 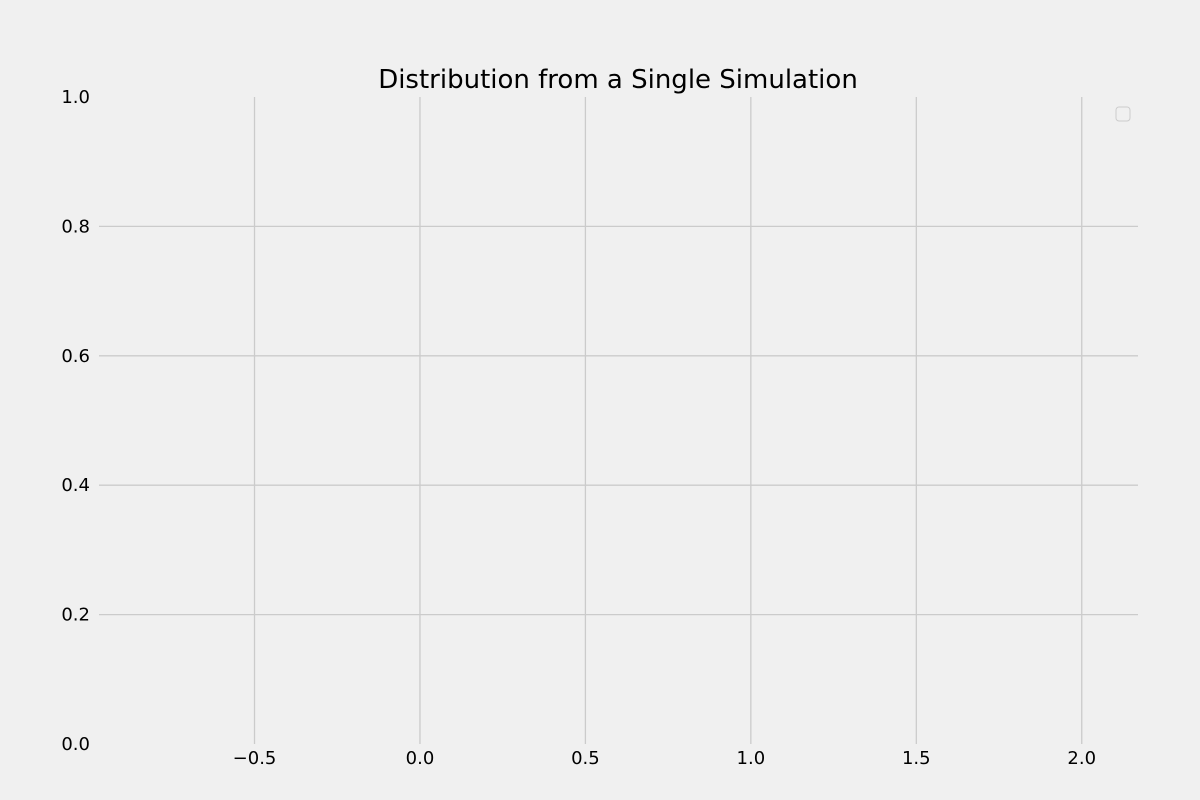 What do you see at coordinates (1081, 758) in the screenshot?
I see `x-tick-label: 2.0` at bounding box center [1081, 758].